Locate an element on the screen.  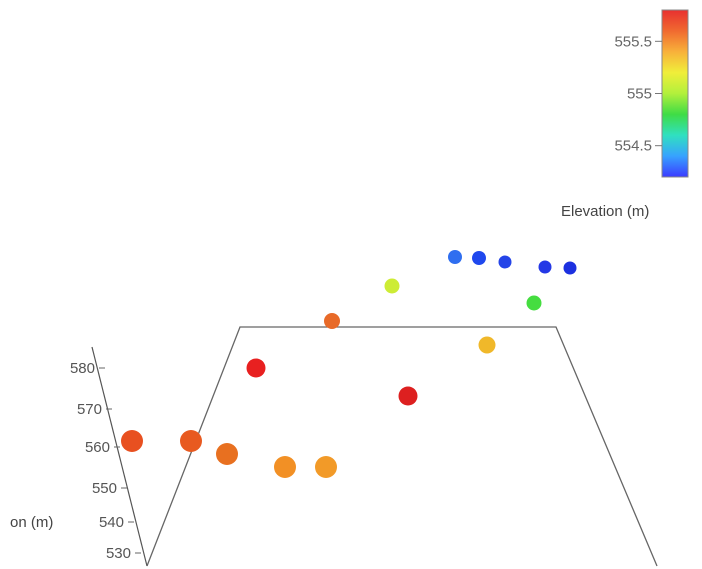
z-tick-label: 580 is located at coordinates (82, 368).